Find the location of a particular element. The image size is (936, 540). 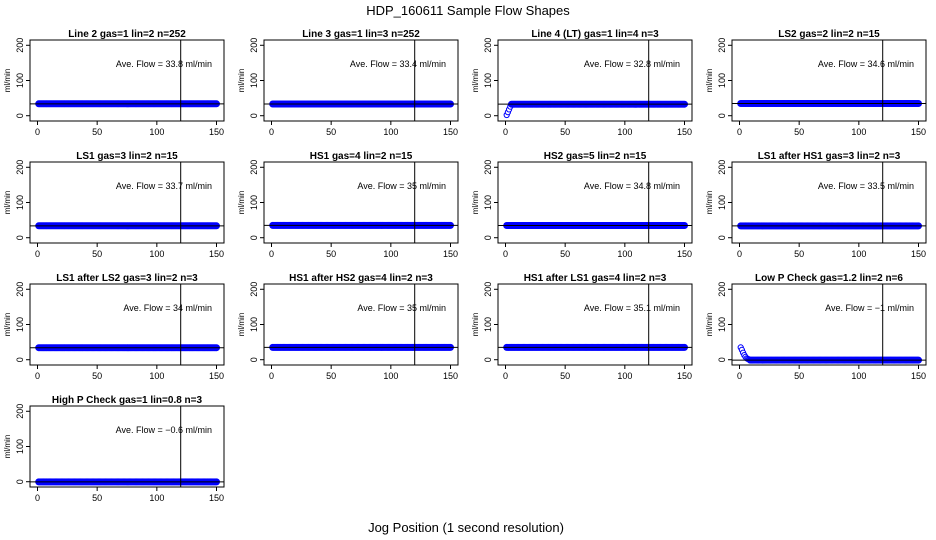

average-flow-annotation: Ave. Flow = 34.6 ml/min is located at coordinates (866, 64).